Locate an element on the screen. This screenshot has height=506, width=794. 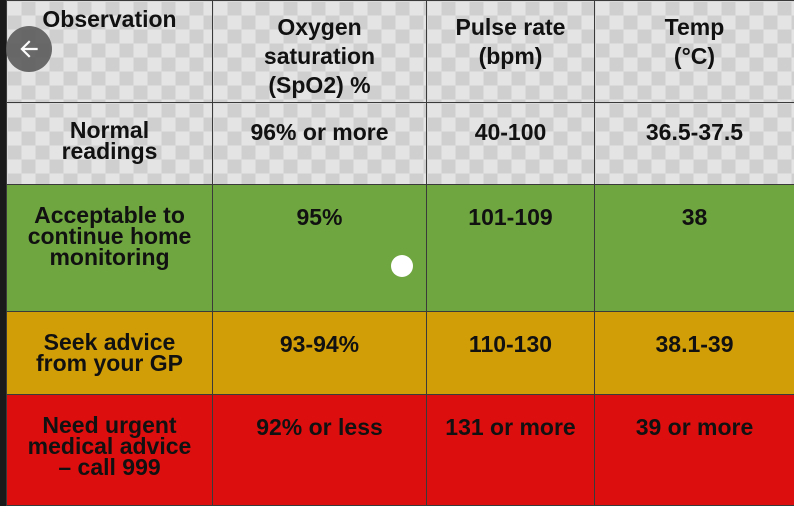
pulse-value: 101-109 is located at coordinates (511, 248).